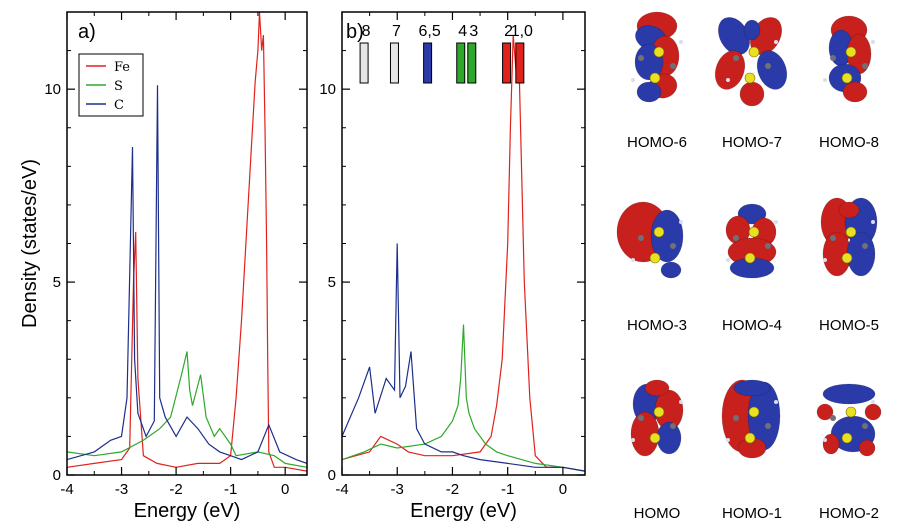 This screenshot has width=910, height=525. I want to click on x-tick-label: -4, so click(341, 489).